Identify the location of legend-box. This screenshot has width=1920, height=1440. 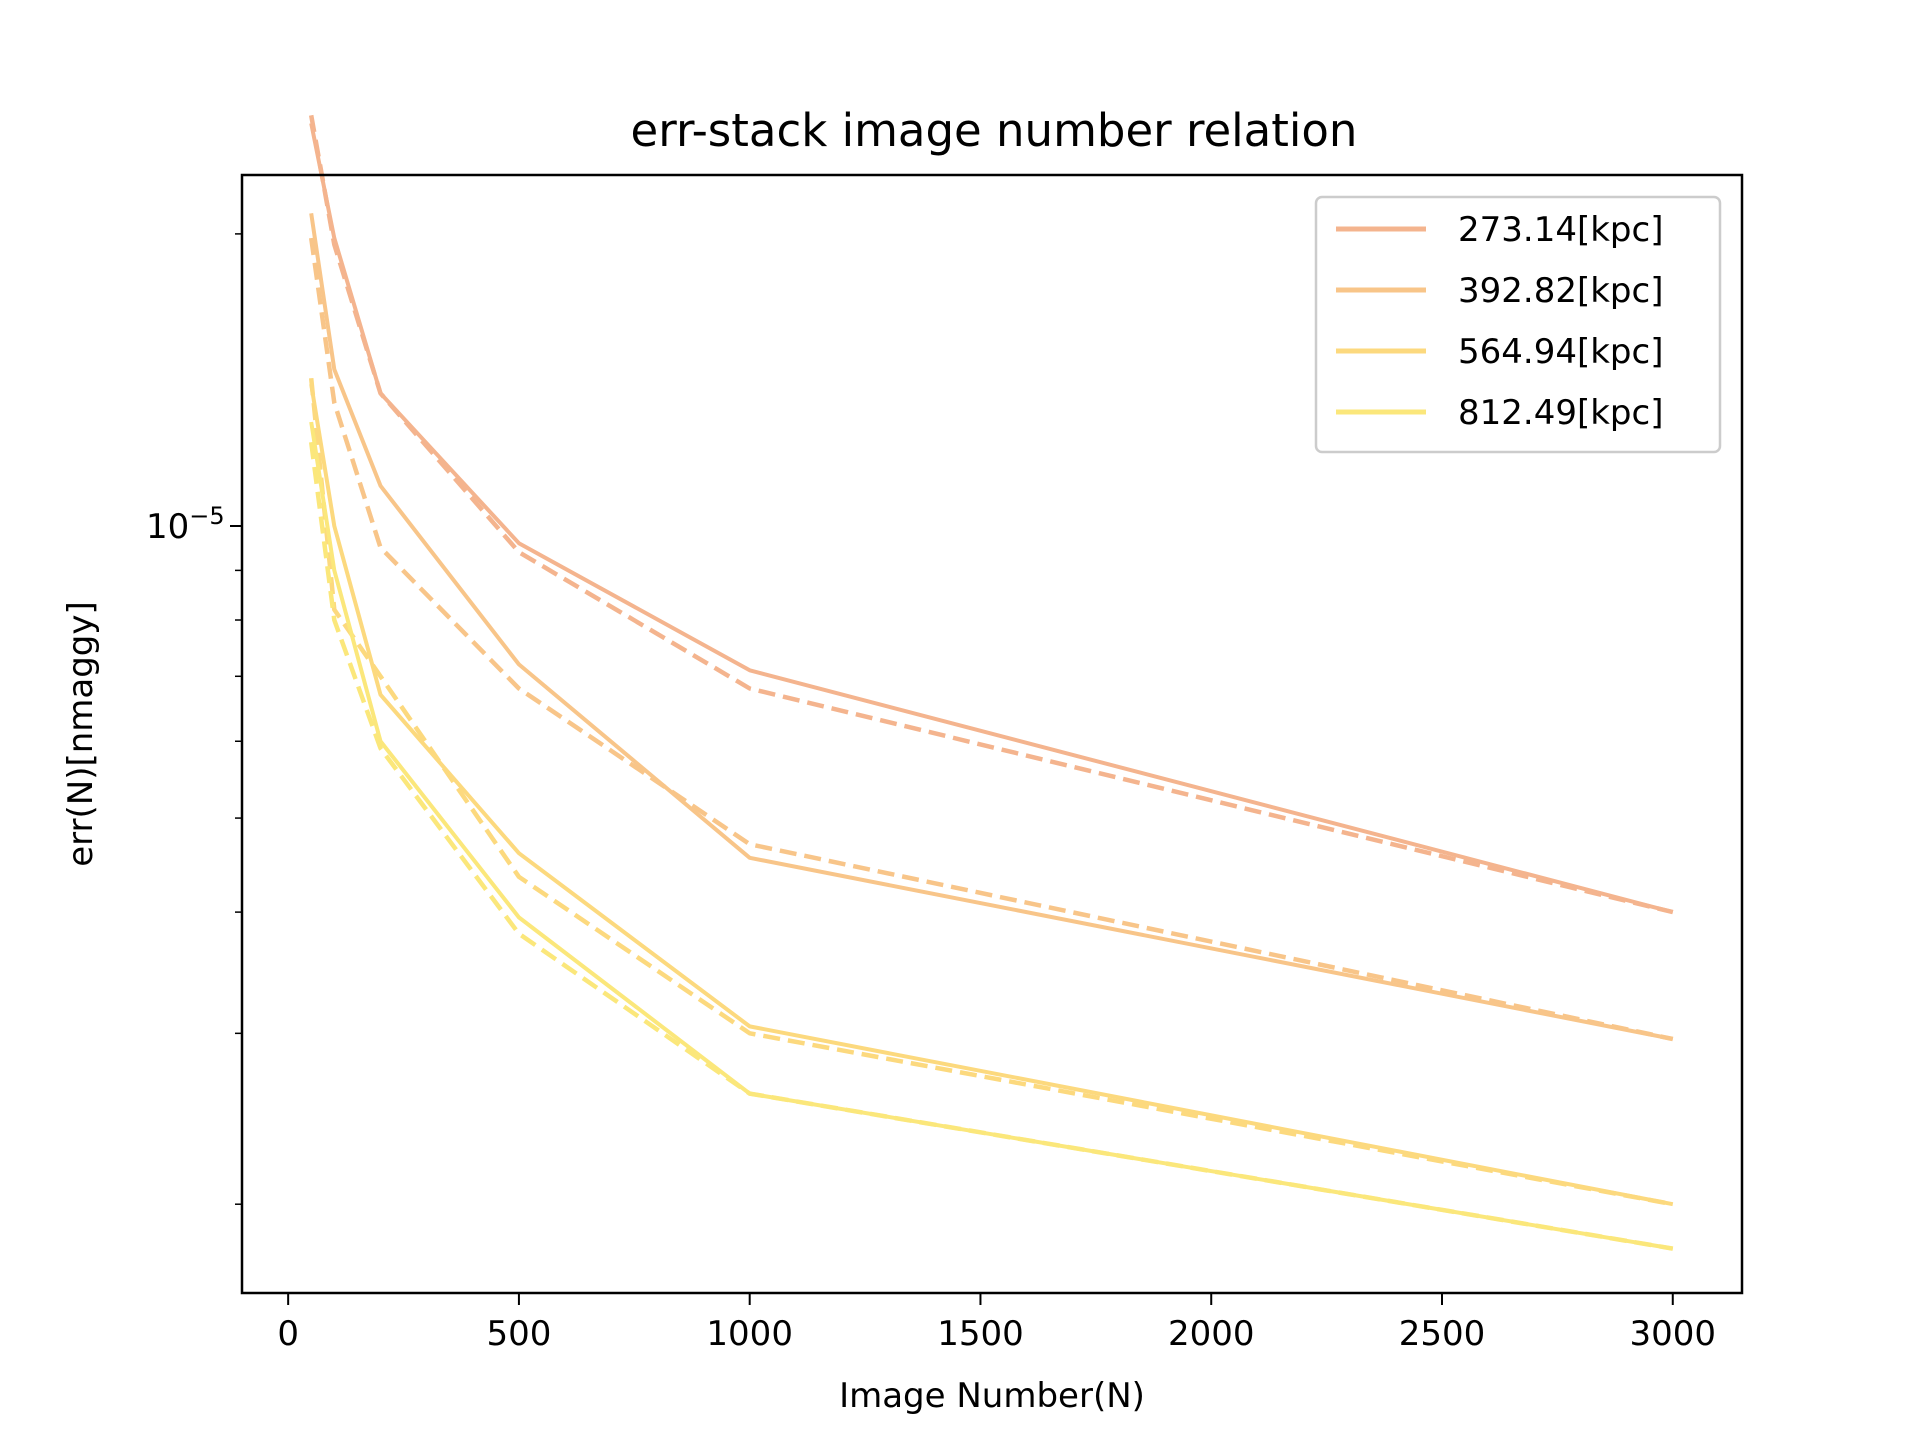
(1518, 324).